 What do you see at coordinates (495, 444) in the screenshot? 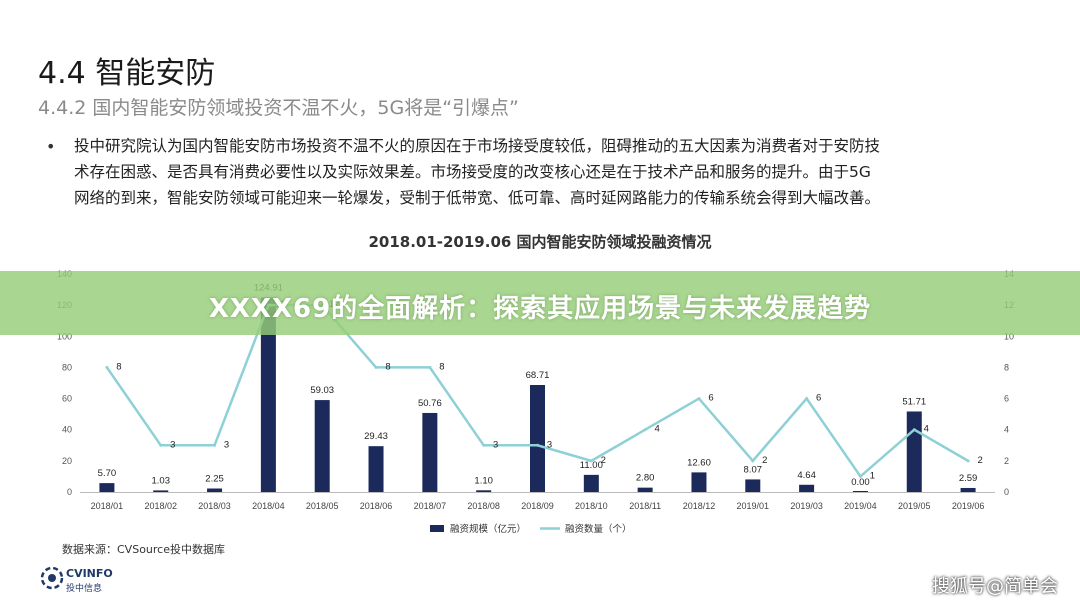
I see `count-label-2018/08: 3` at bounding box center [495, 444].